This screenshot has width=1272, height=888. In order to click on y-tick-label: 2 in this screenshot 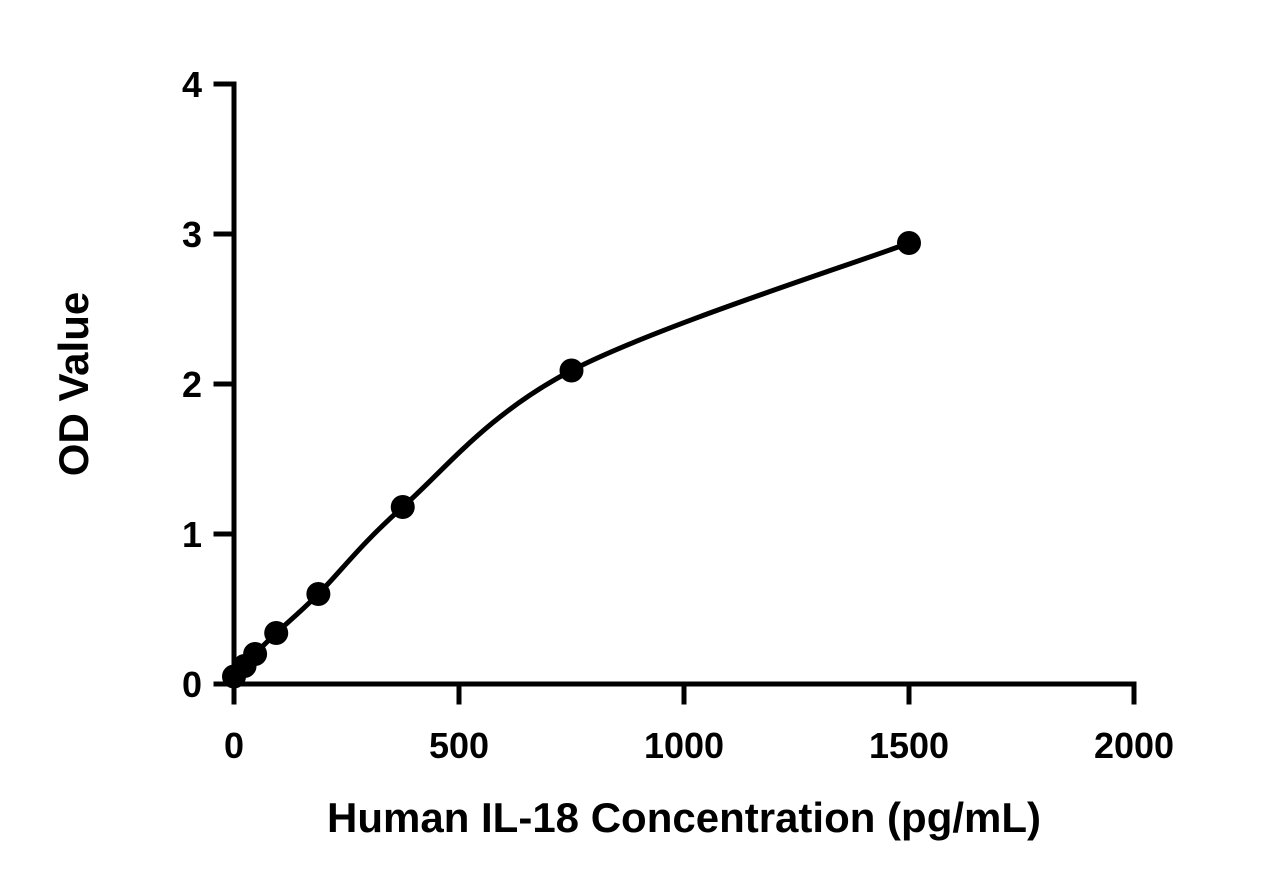, I will do `click(192, 384)`.